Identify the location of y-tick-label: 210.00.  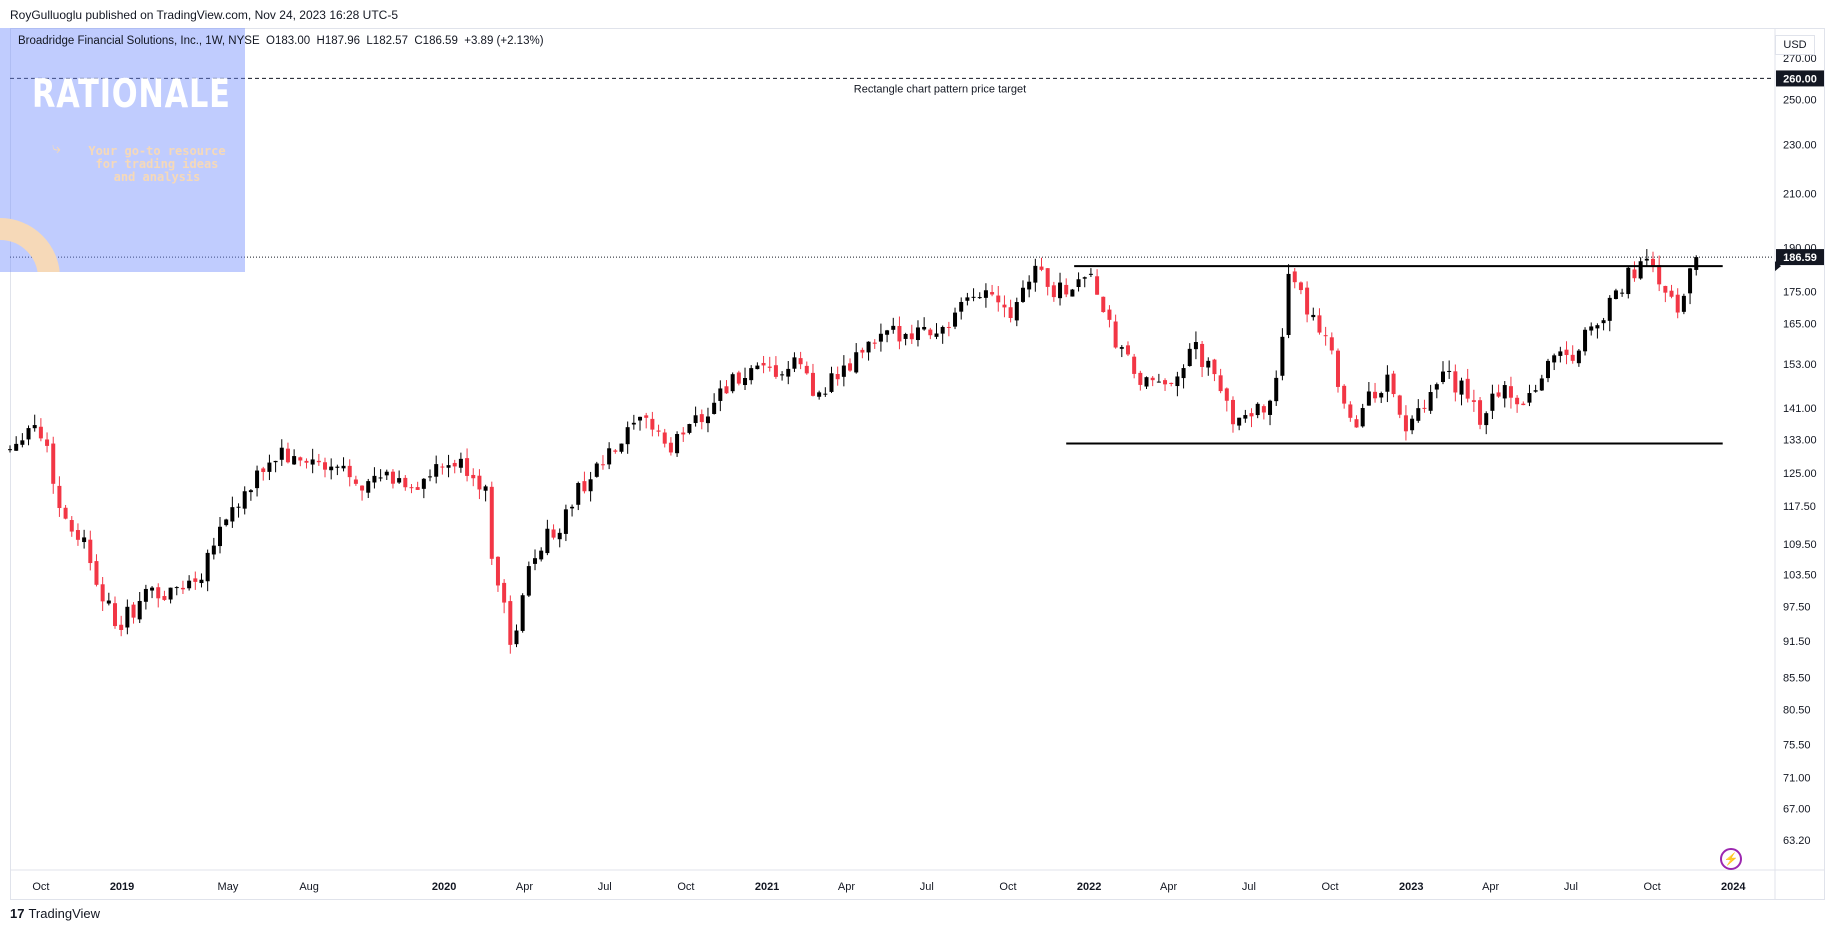
(1800, 194).